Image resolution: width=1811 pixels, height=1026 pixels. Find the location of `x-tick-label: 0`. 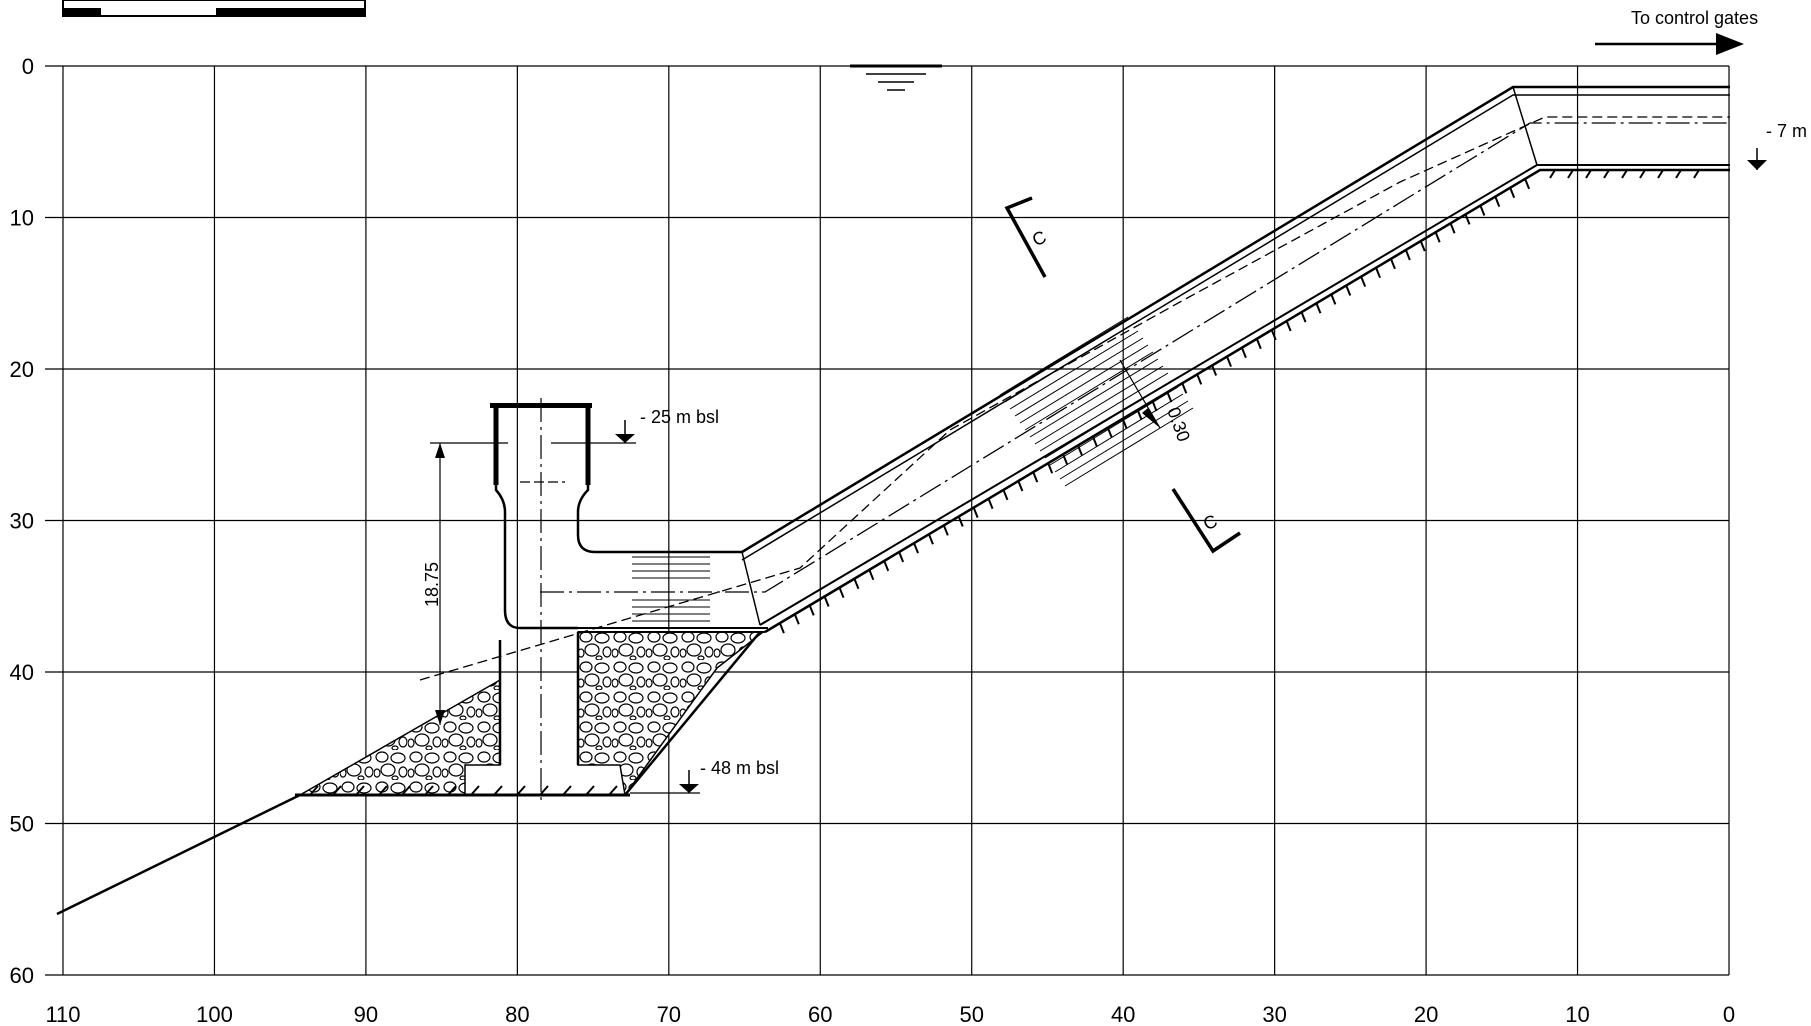

x-tick-label: 0 is located at coordinates (1729, 1014).